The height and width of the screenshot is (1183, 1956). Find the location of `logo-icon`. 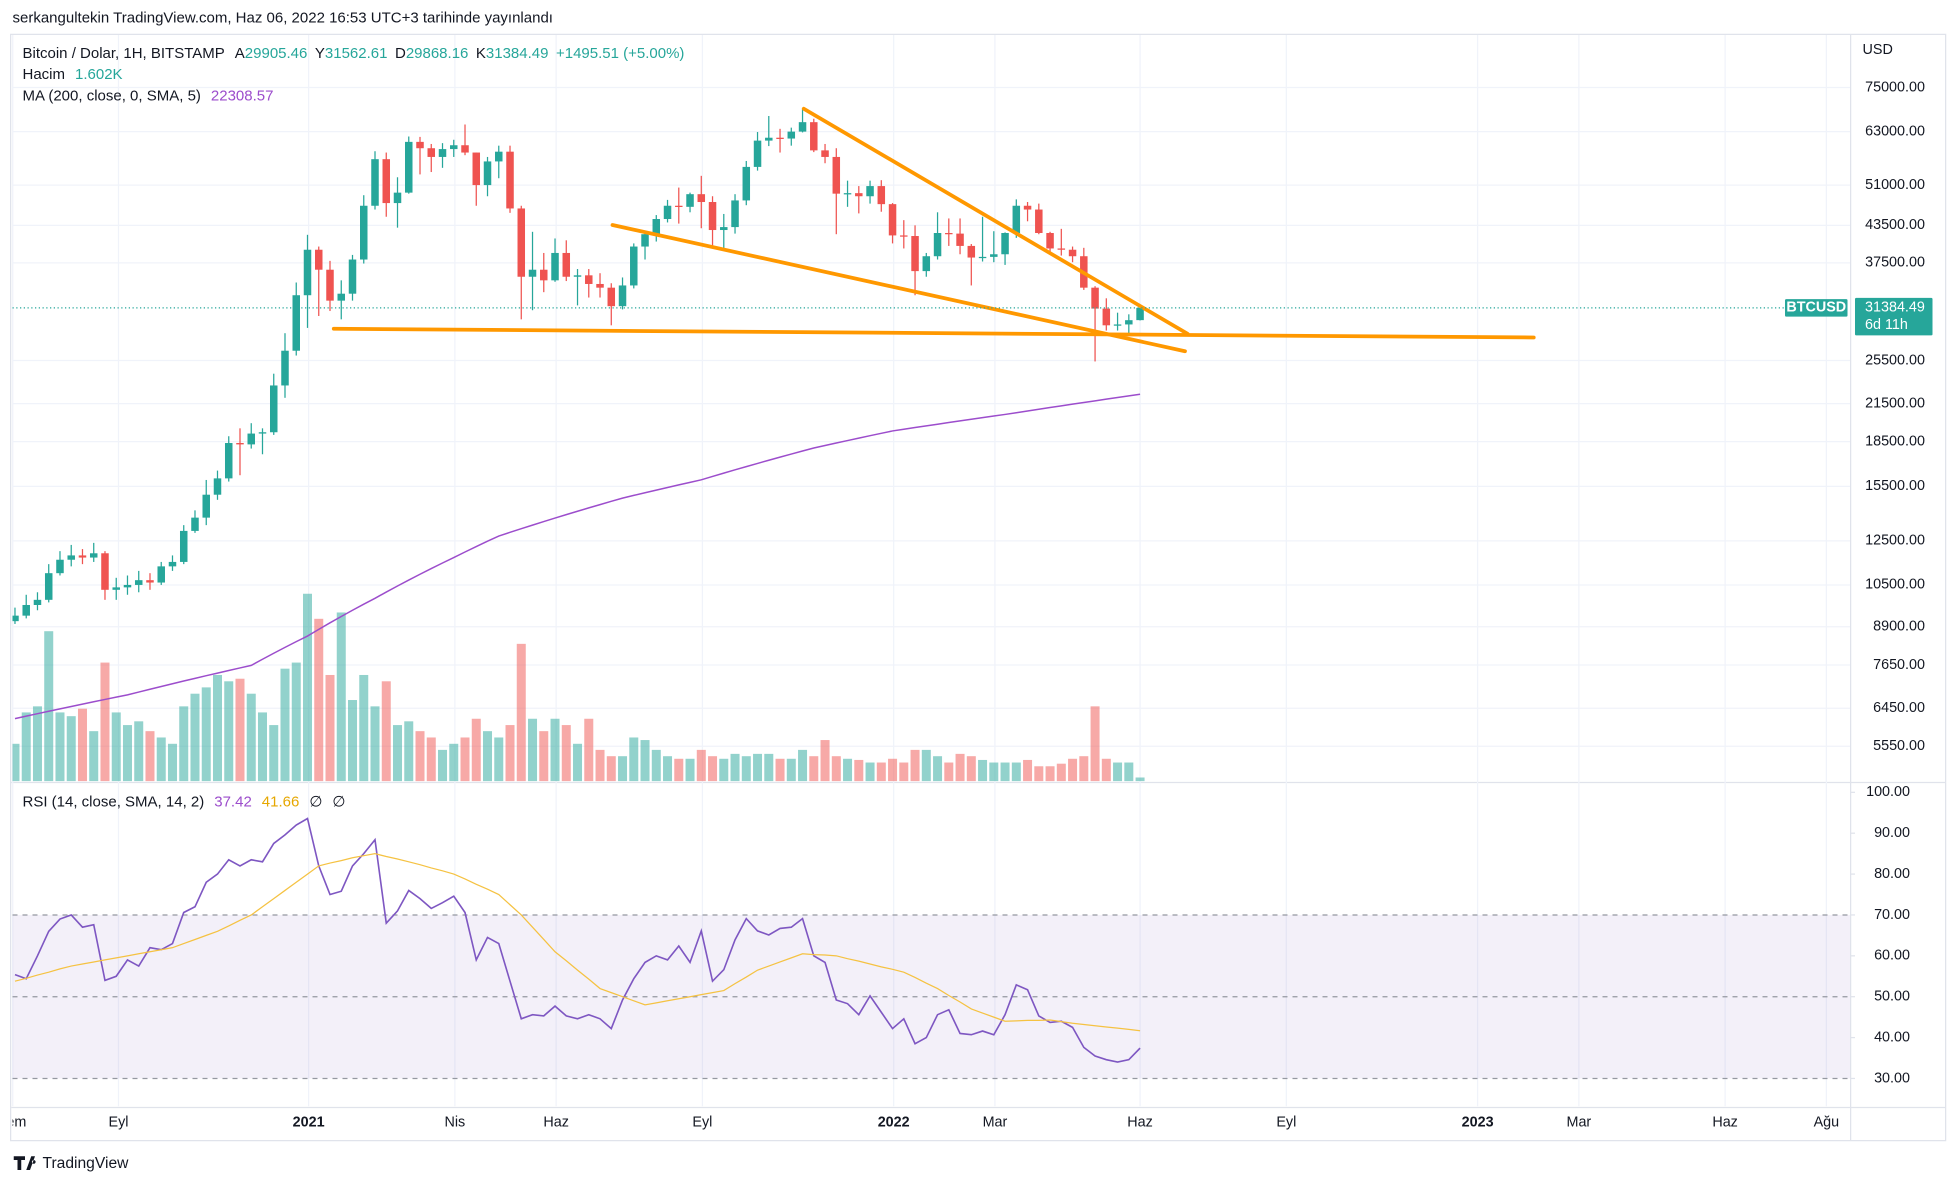

logo-icon is located at coordinates (24, 1163).